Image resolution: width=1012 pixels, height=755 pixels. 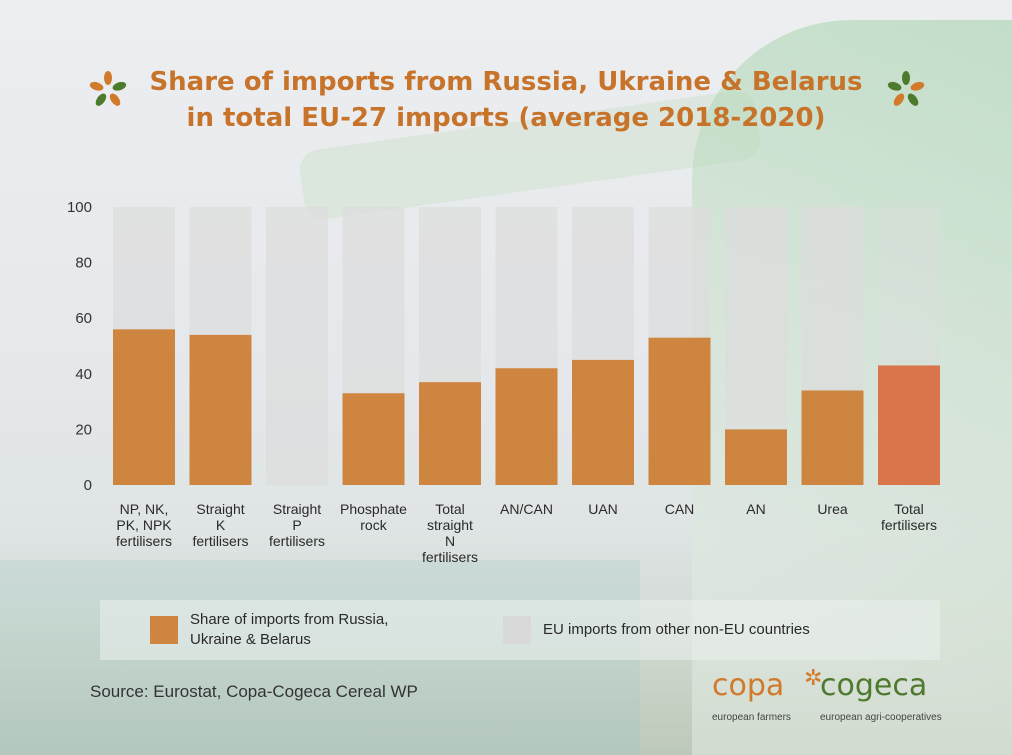 What do you see at coordinates (881, 717) in the screenshot?
I see `logo-subtitle-right: european agri-cooperatives` at bounding box center [881, 717].